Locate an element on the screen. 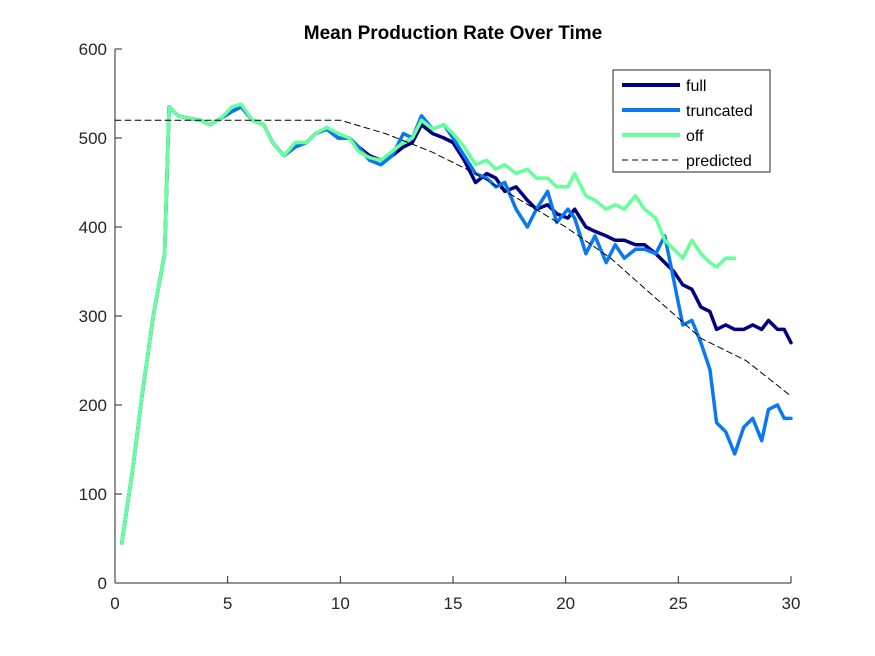 Image resolution: width=875 pixels, height=656 pixels. y-tick-label: 400 is located at coordinates (93, 227).